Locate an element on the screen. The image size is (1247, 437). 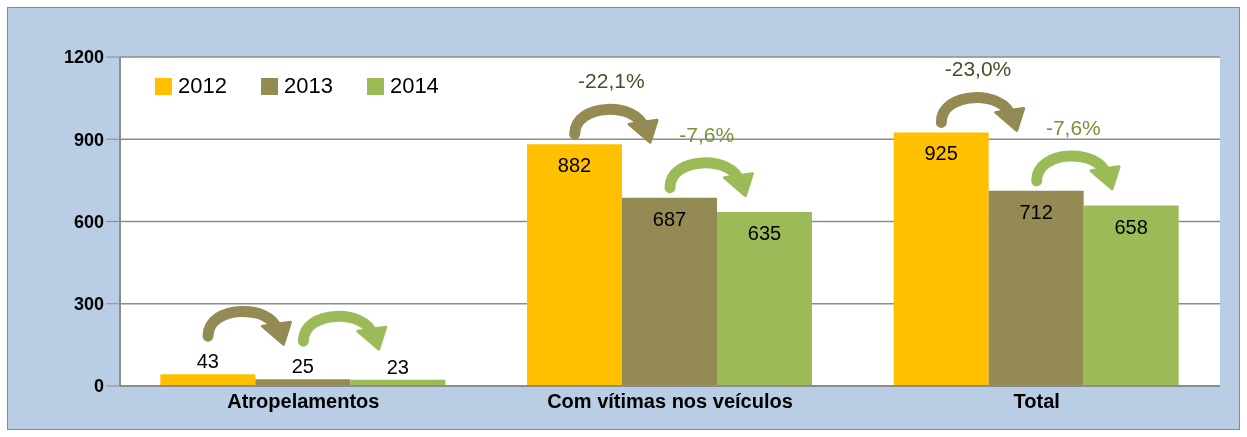
data-label: 23 is located at coordinates (397, 366).